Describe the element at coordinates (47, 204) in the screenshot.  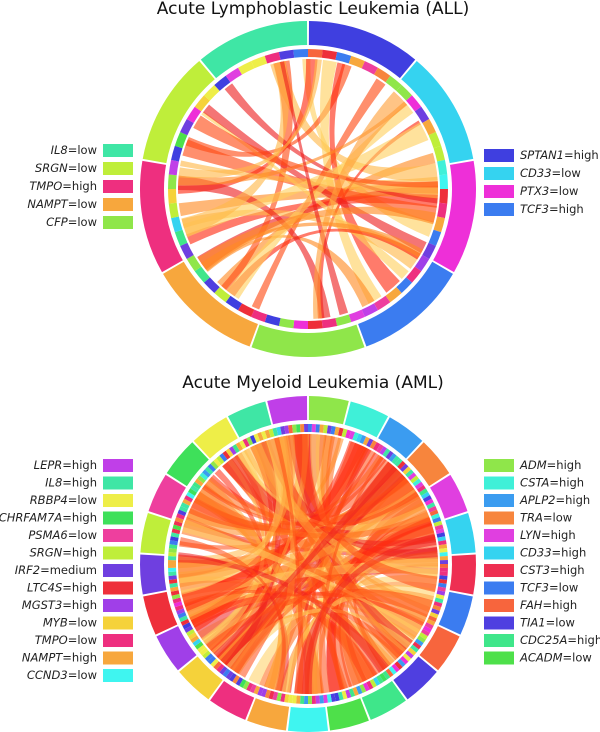
I see `legend-gene: NAMPT` at that location.